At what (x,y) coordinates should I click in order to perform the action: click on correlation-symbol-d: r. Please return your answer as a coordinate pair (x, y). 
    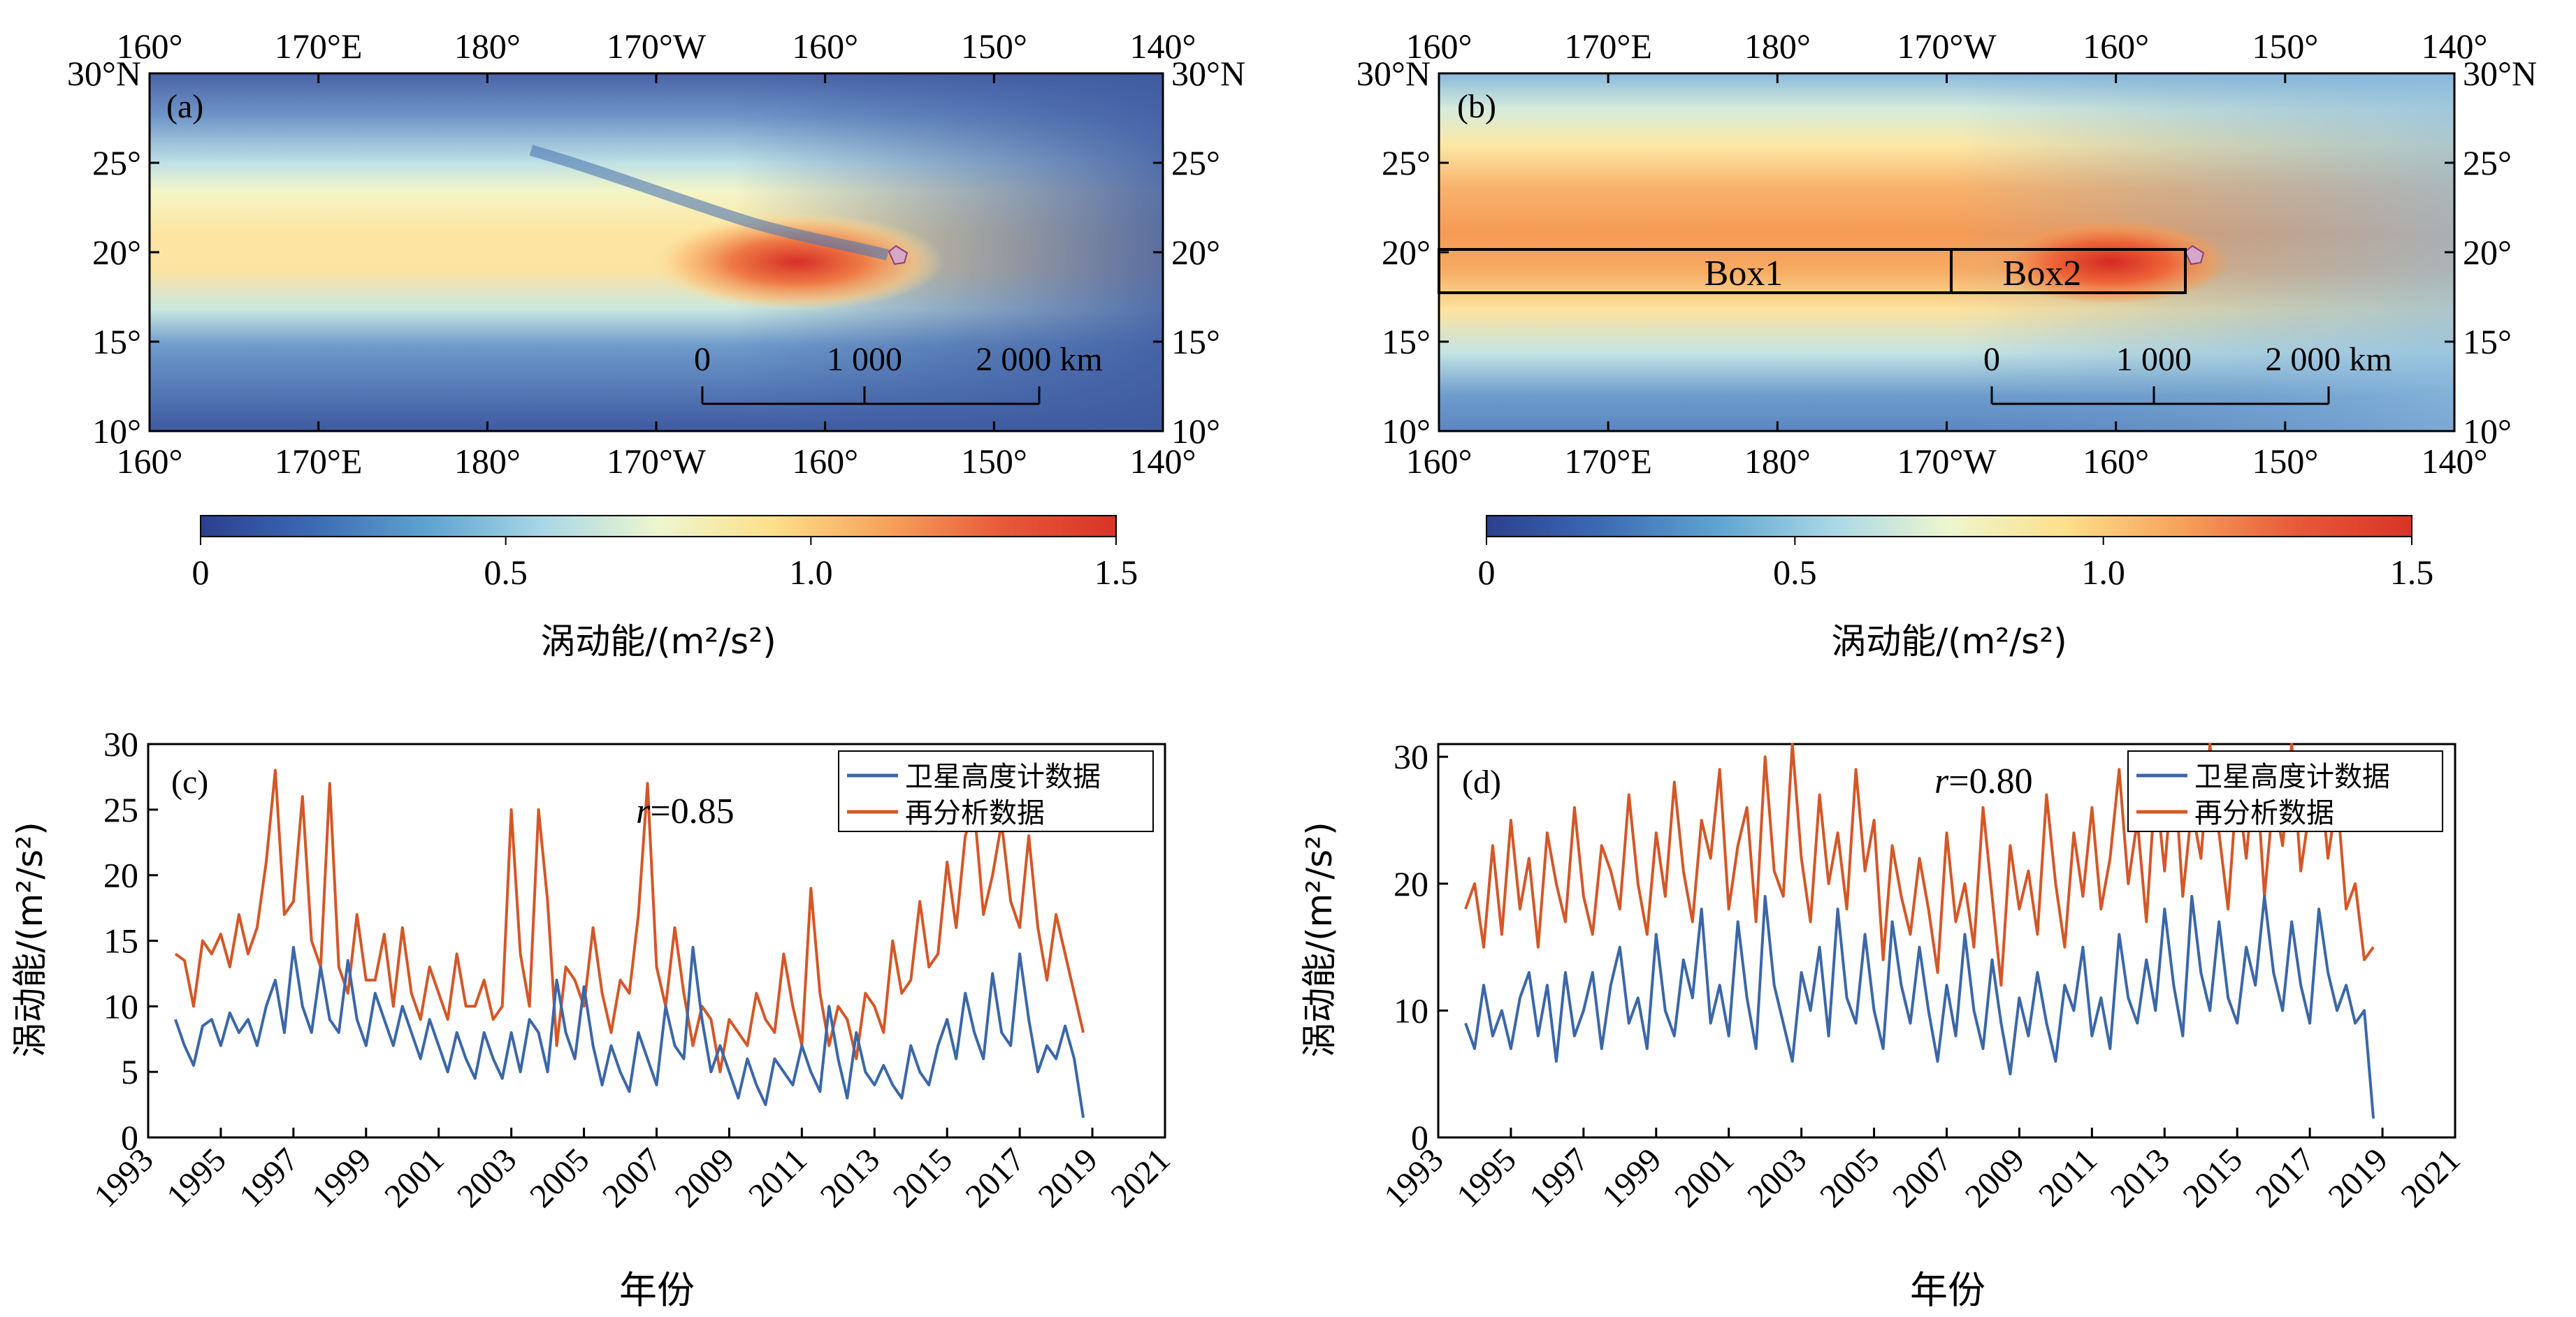
    Looking at the image, I should click on (1942, 781).